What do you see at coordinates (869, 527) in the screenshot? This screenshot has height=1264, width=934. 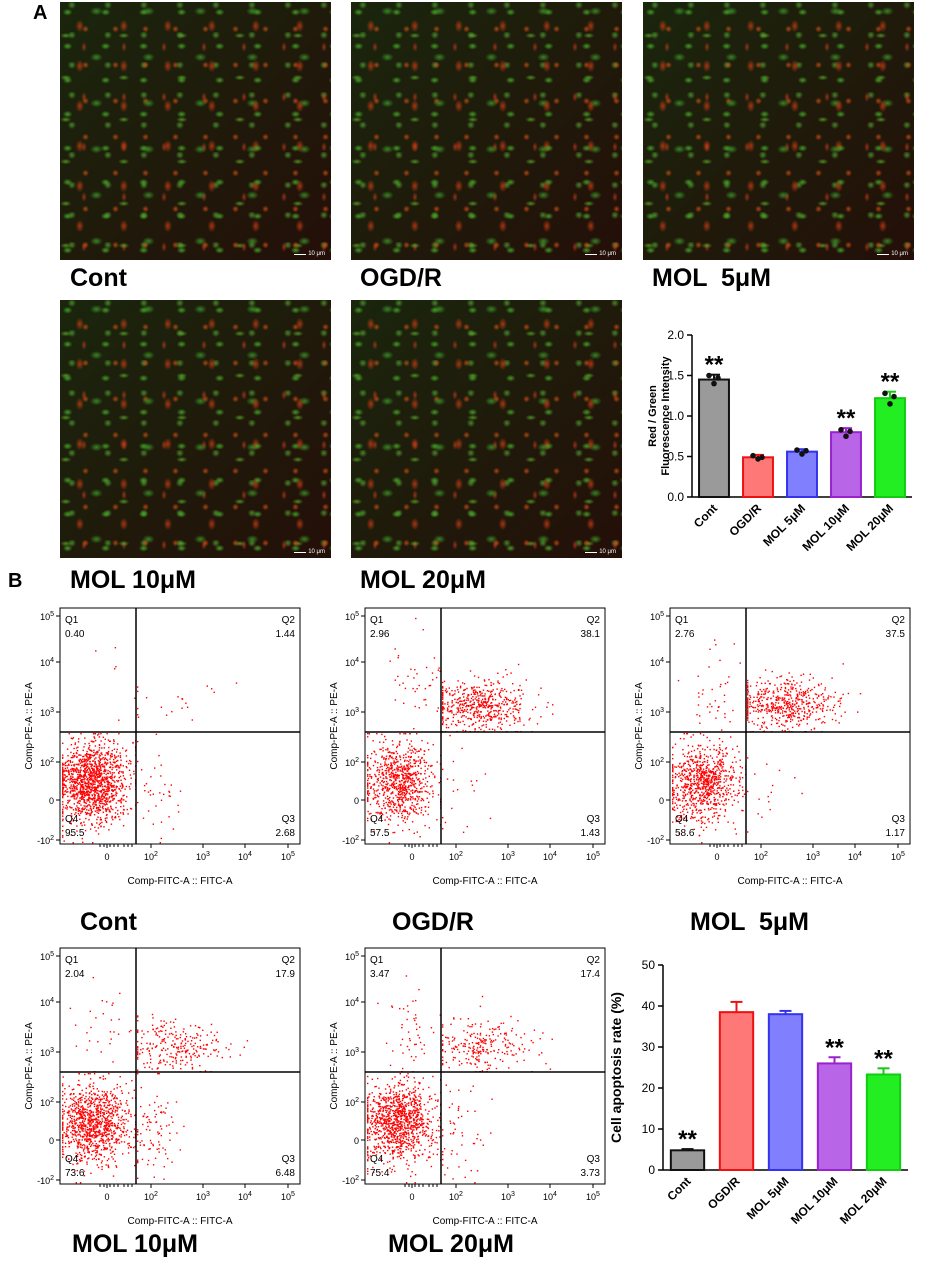 I see `x-tick-label: MOL 20μM` at bounding box center [869, 527].